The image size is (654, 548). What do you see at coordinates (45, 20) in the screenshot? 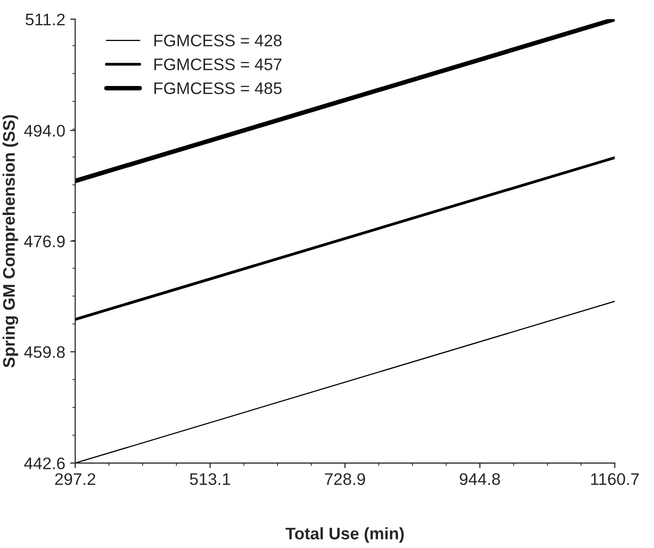
I see `y-tick-label: 511.2` at bounding box center [45, 20].